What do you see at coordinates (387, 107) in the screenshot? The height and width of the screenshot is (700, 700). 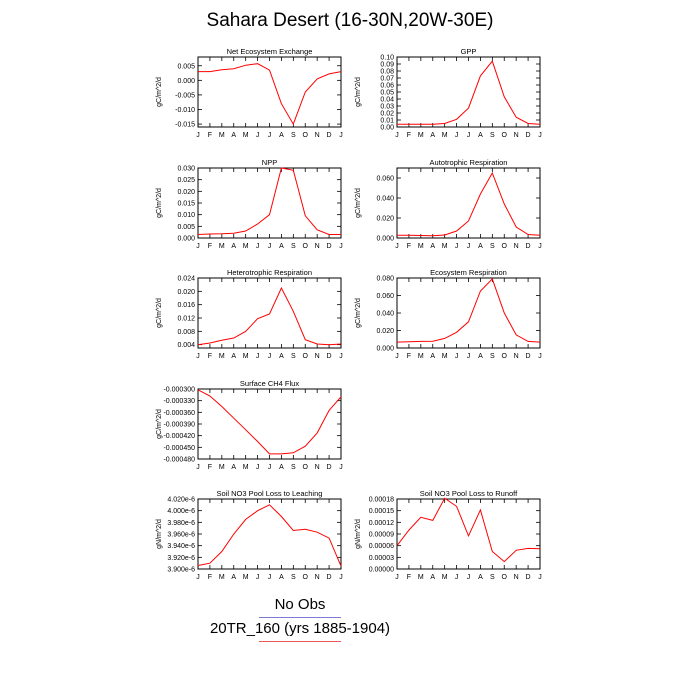 I see `y-tick-label: 0.03` at bounding box center [387, 107].